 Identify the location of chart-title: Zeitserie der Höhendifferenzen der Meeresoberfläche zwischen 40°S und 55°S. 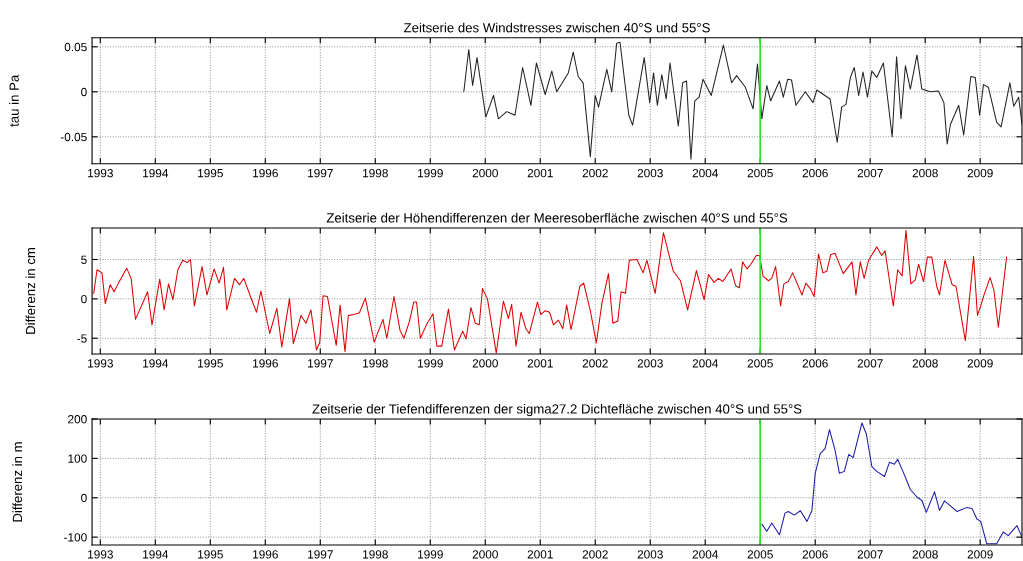
(557, 217).